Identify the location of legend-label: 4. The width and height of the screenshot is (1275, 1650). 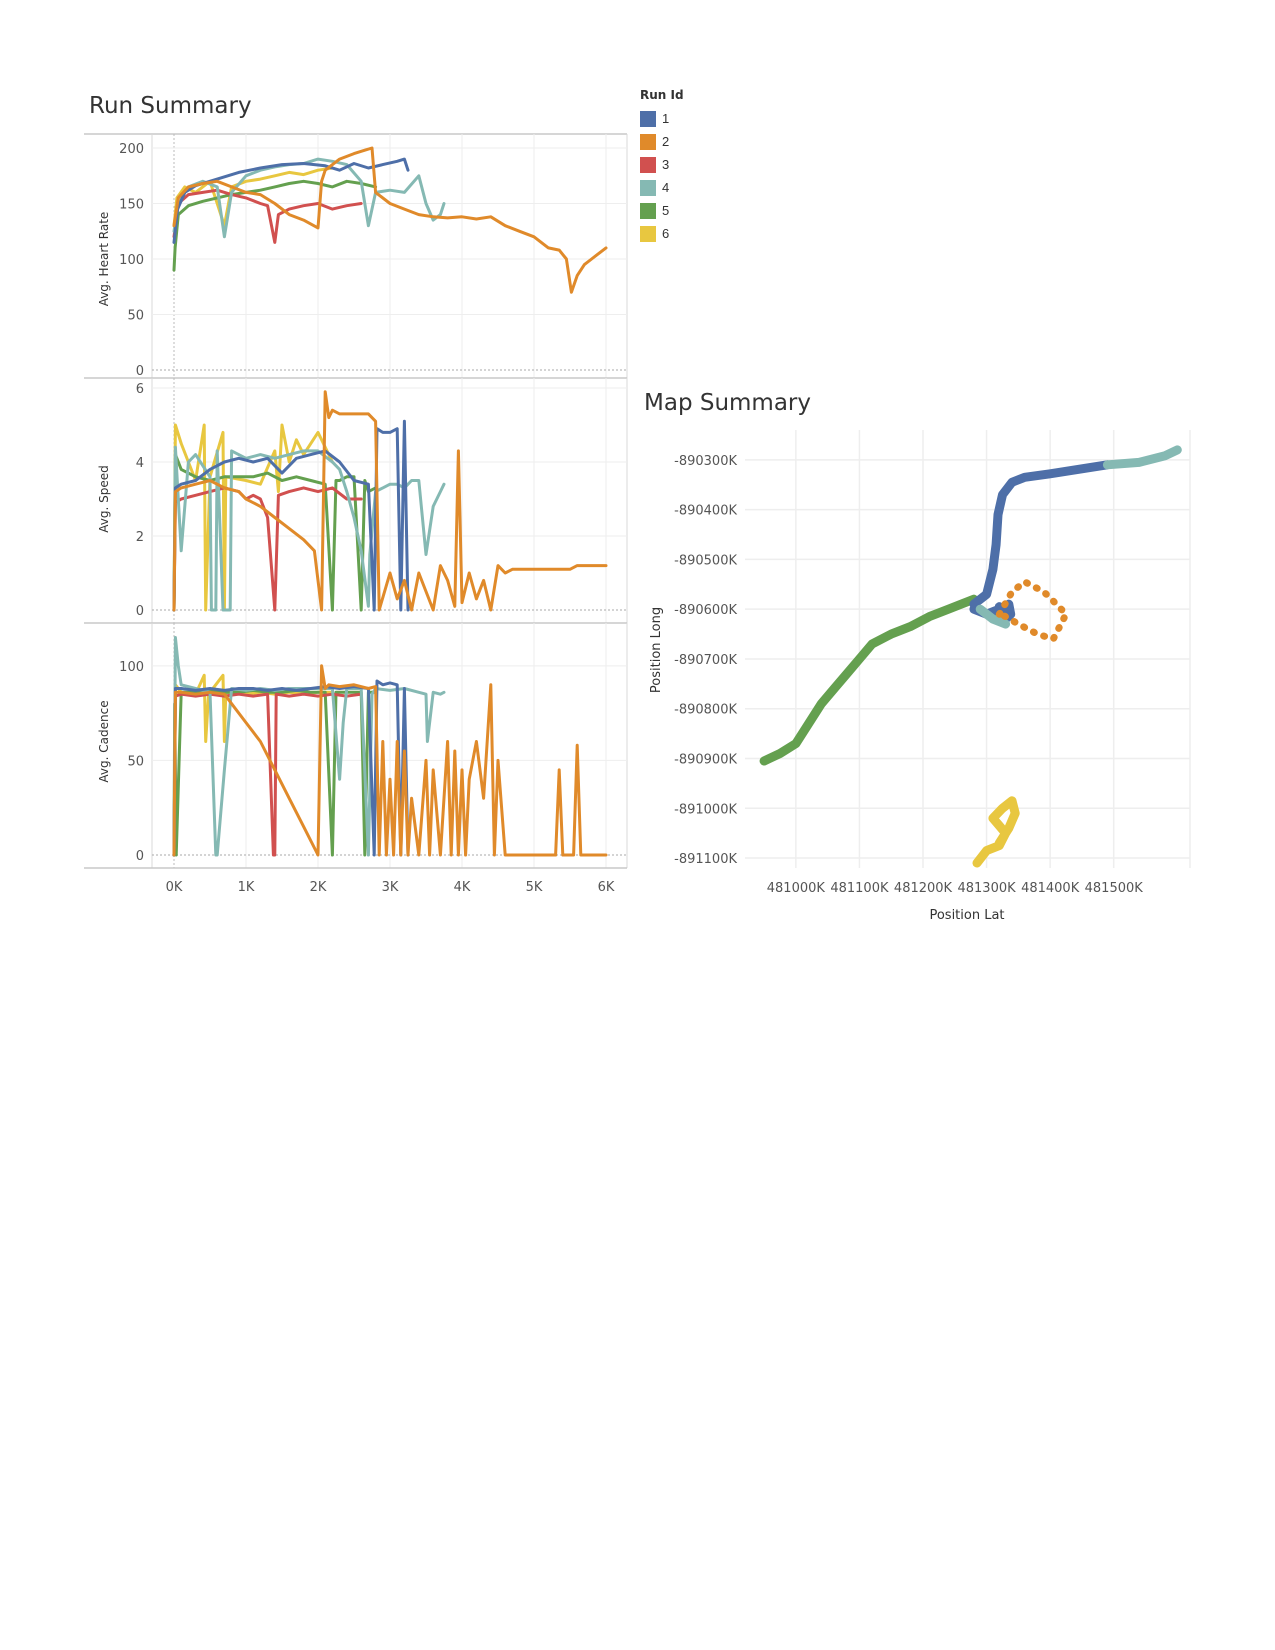
(666, 187).